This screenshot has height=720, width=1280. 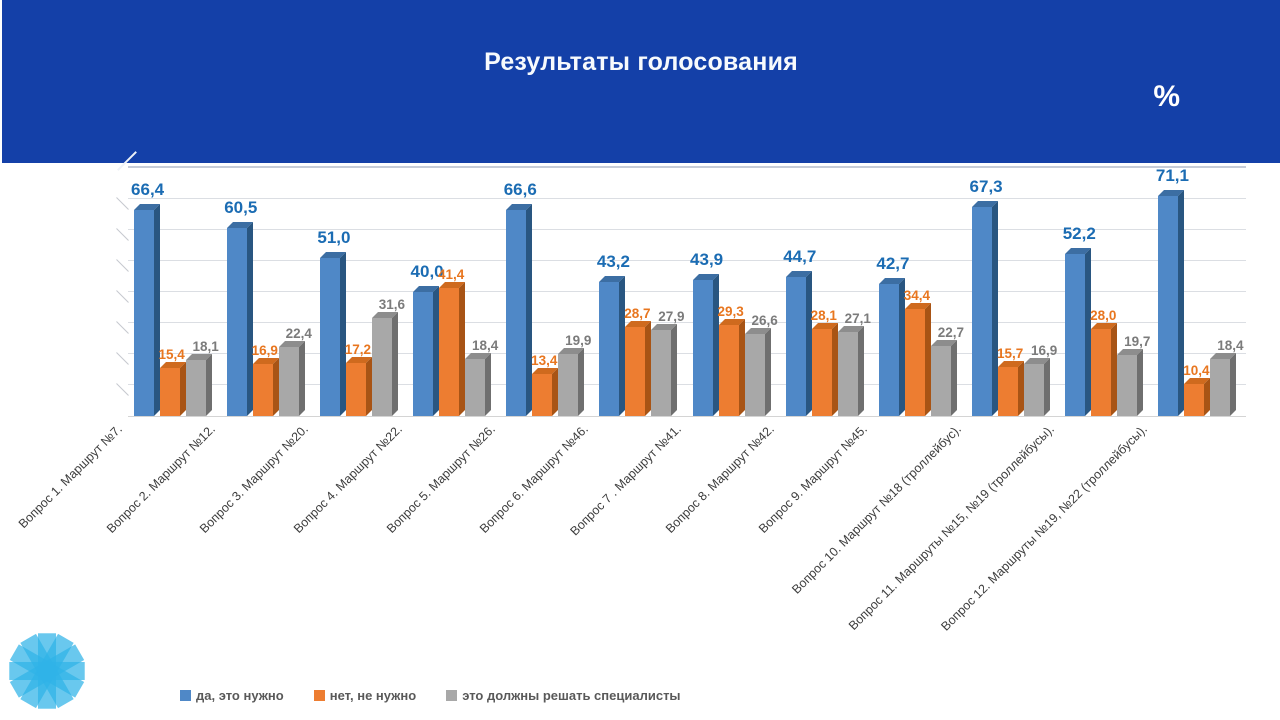 I want to click on bar-group: 43,2 28,7 27,9, so click(x=640, y=292).